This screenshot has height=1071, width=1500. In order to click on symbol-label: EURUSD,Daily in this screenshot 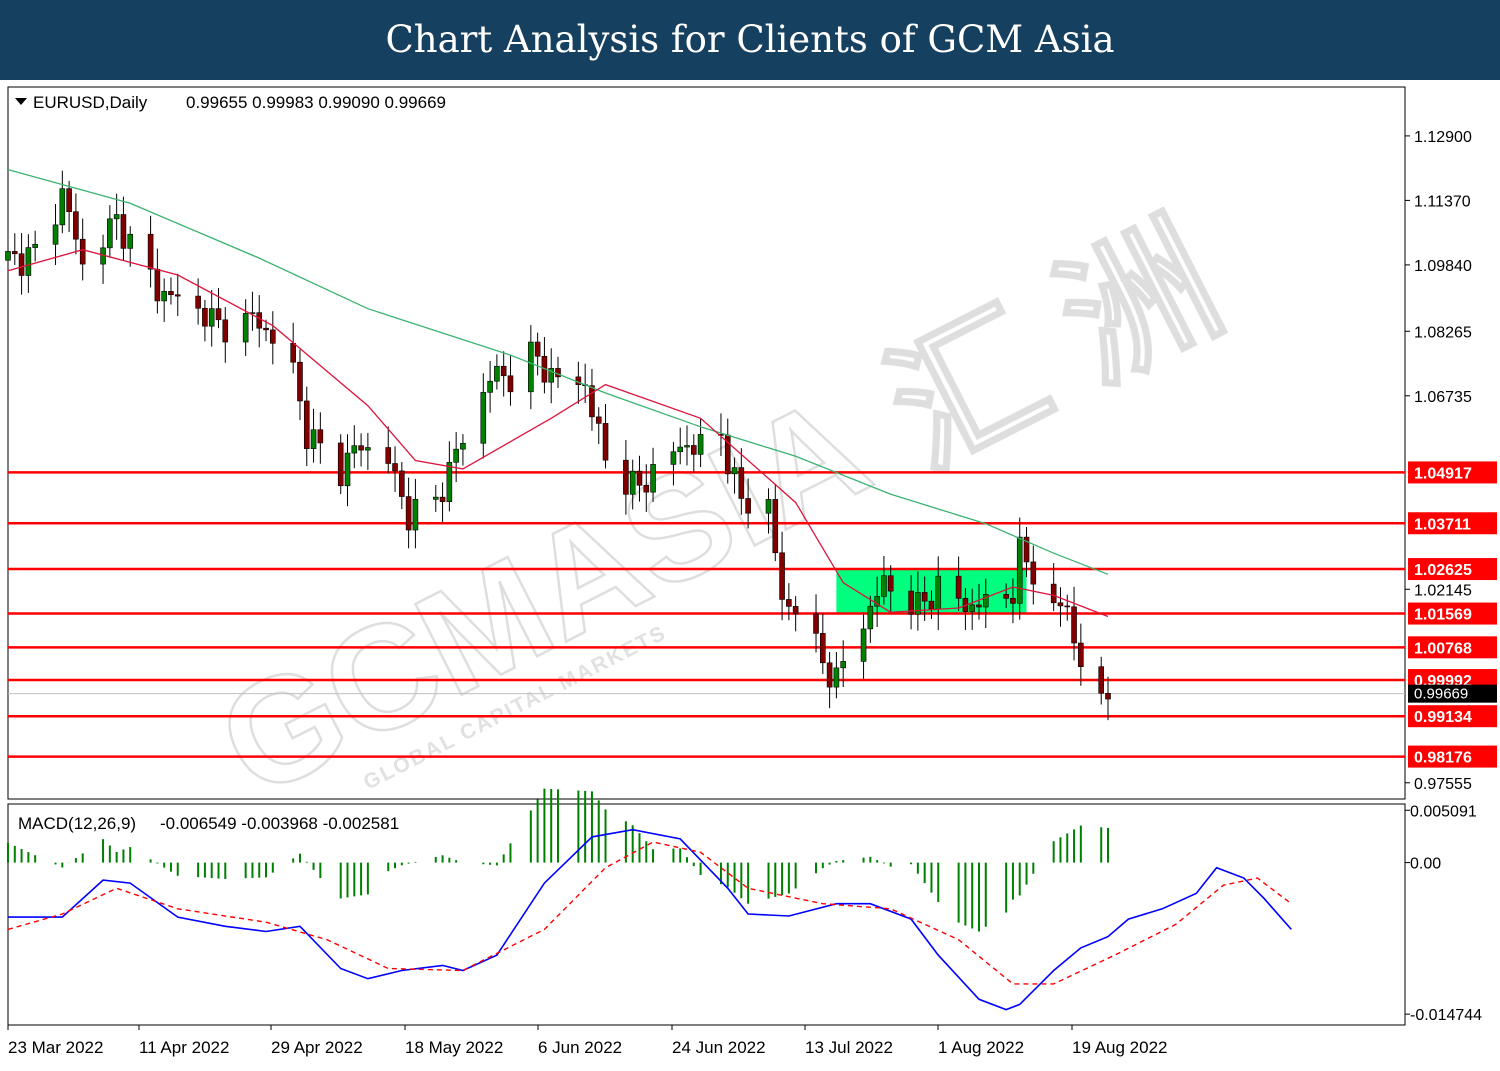, I will do `click(90, 102)`.